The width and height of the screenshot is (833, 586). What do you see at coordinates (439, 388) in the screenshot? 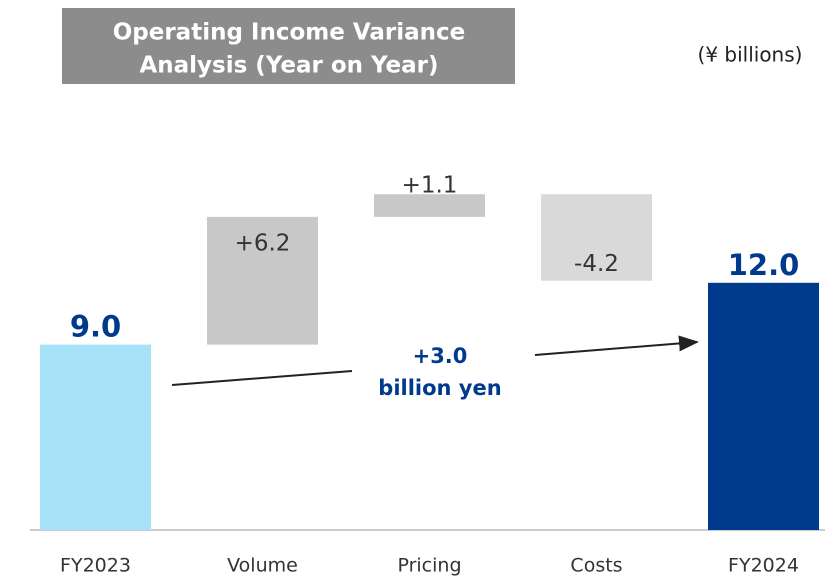
I see `annotation: billion yen` at bounding box center [439, 388].